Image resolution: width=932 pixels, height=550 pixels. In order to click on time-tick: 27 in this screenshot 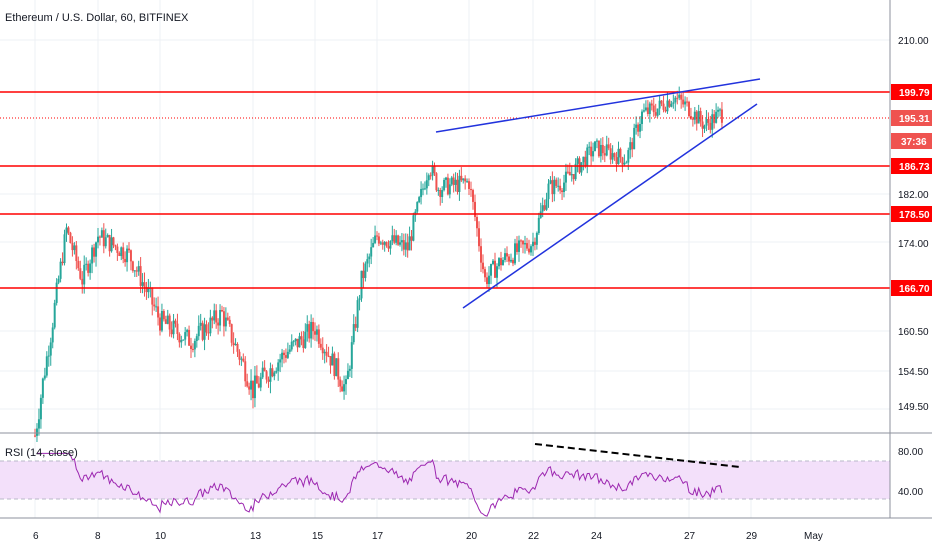, I will do `click(690, 536)`.